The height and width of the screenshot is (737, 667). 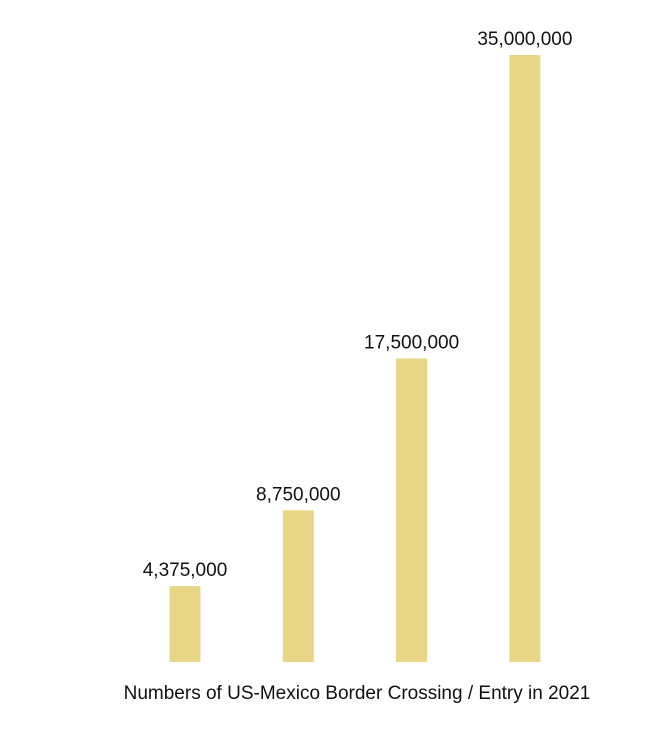 I want to click on bar-value-label-2: 8,750,000, so click(x=298, y=494).